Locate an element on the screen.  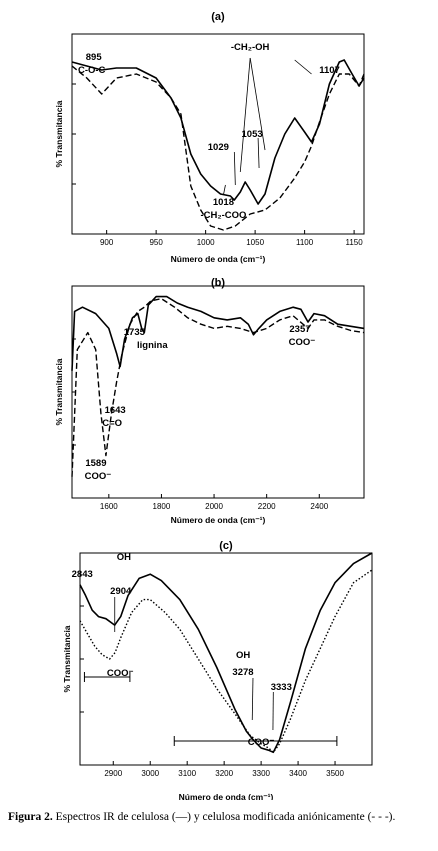
annotation-0-0: 895 is located at coordinates (94, 57).